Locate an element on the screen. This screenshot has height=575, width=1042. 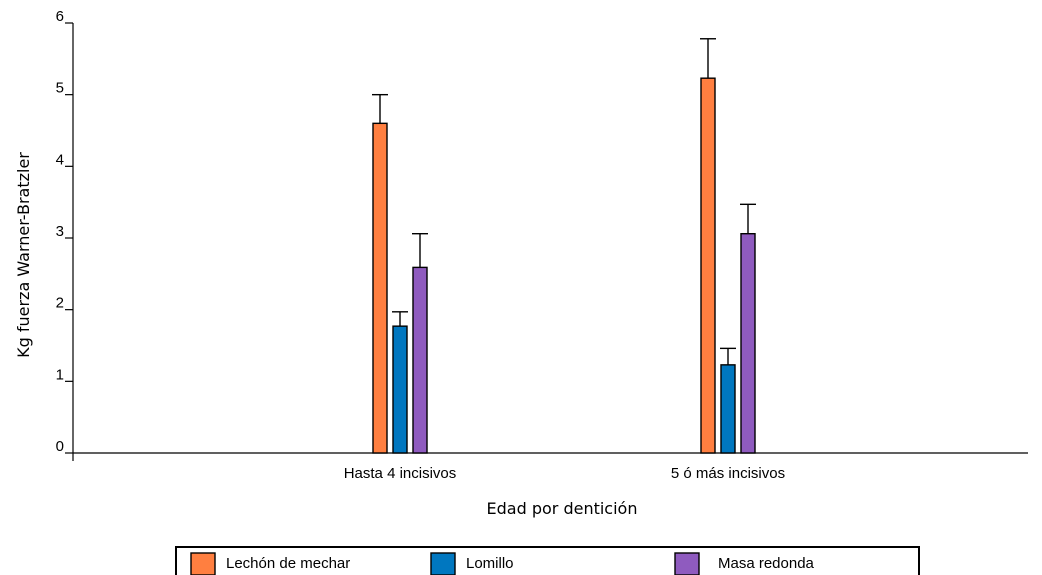
legend: Lechón de mechar Lomillo Masa redonda is located at coordinates (547, 560).